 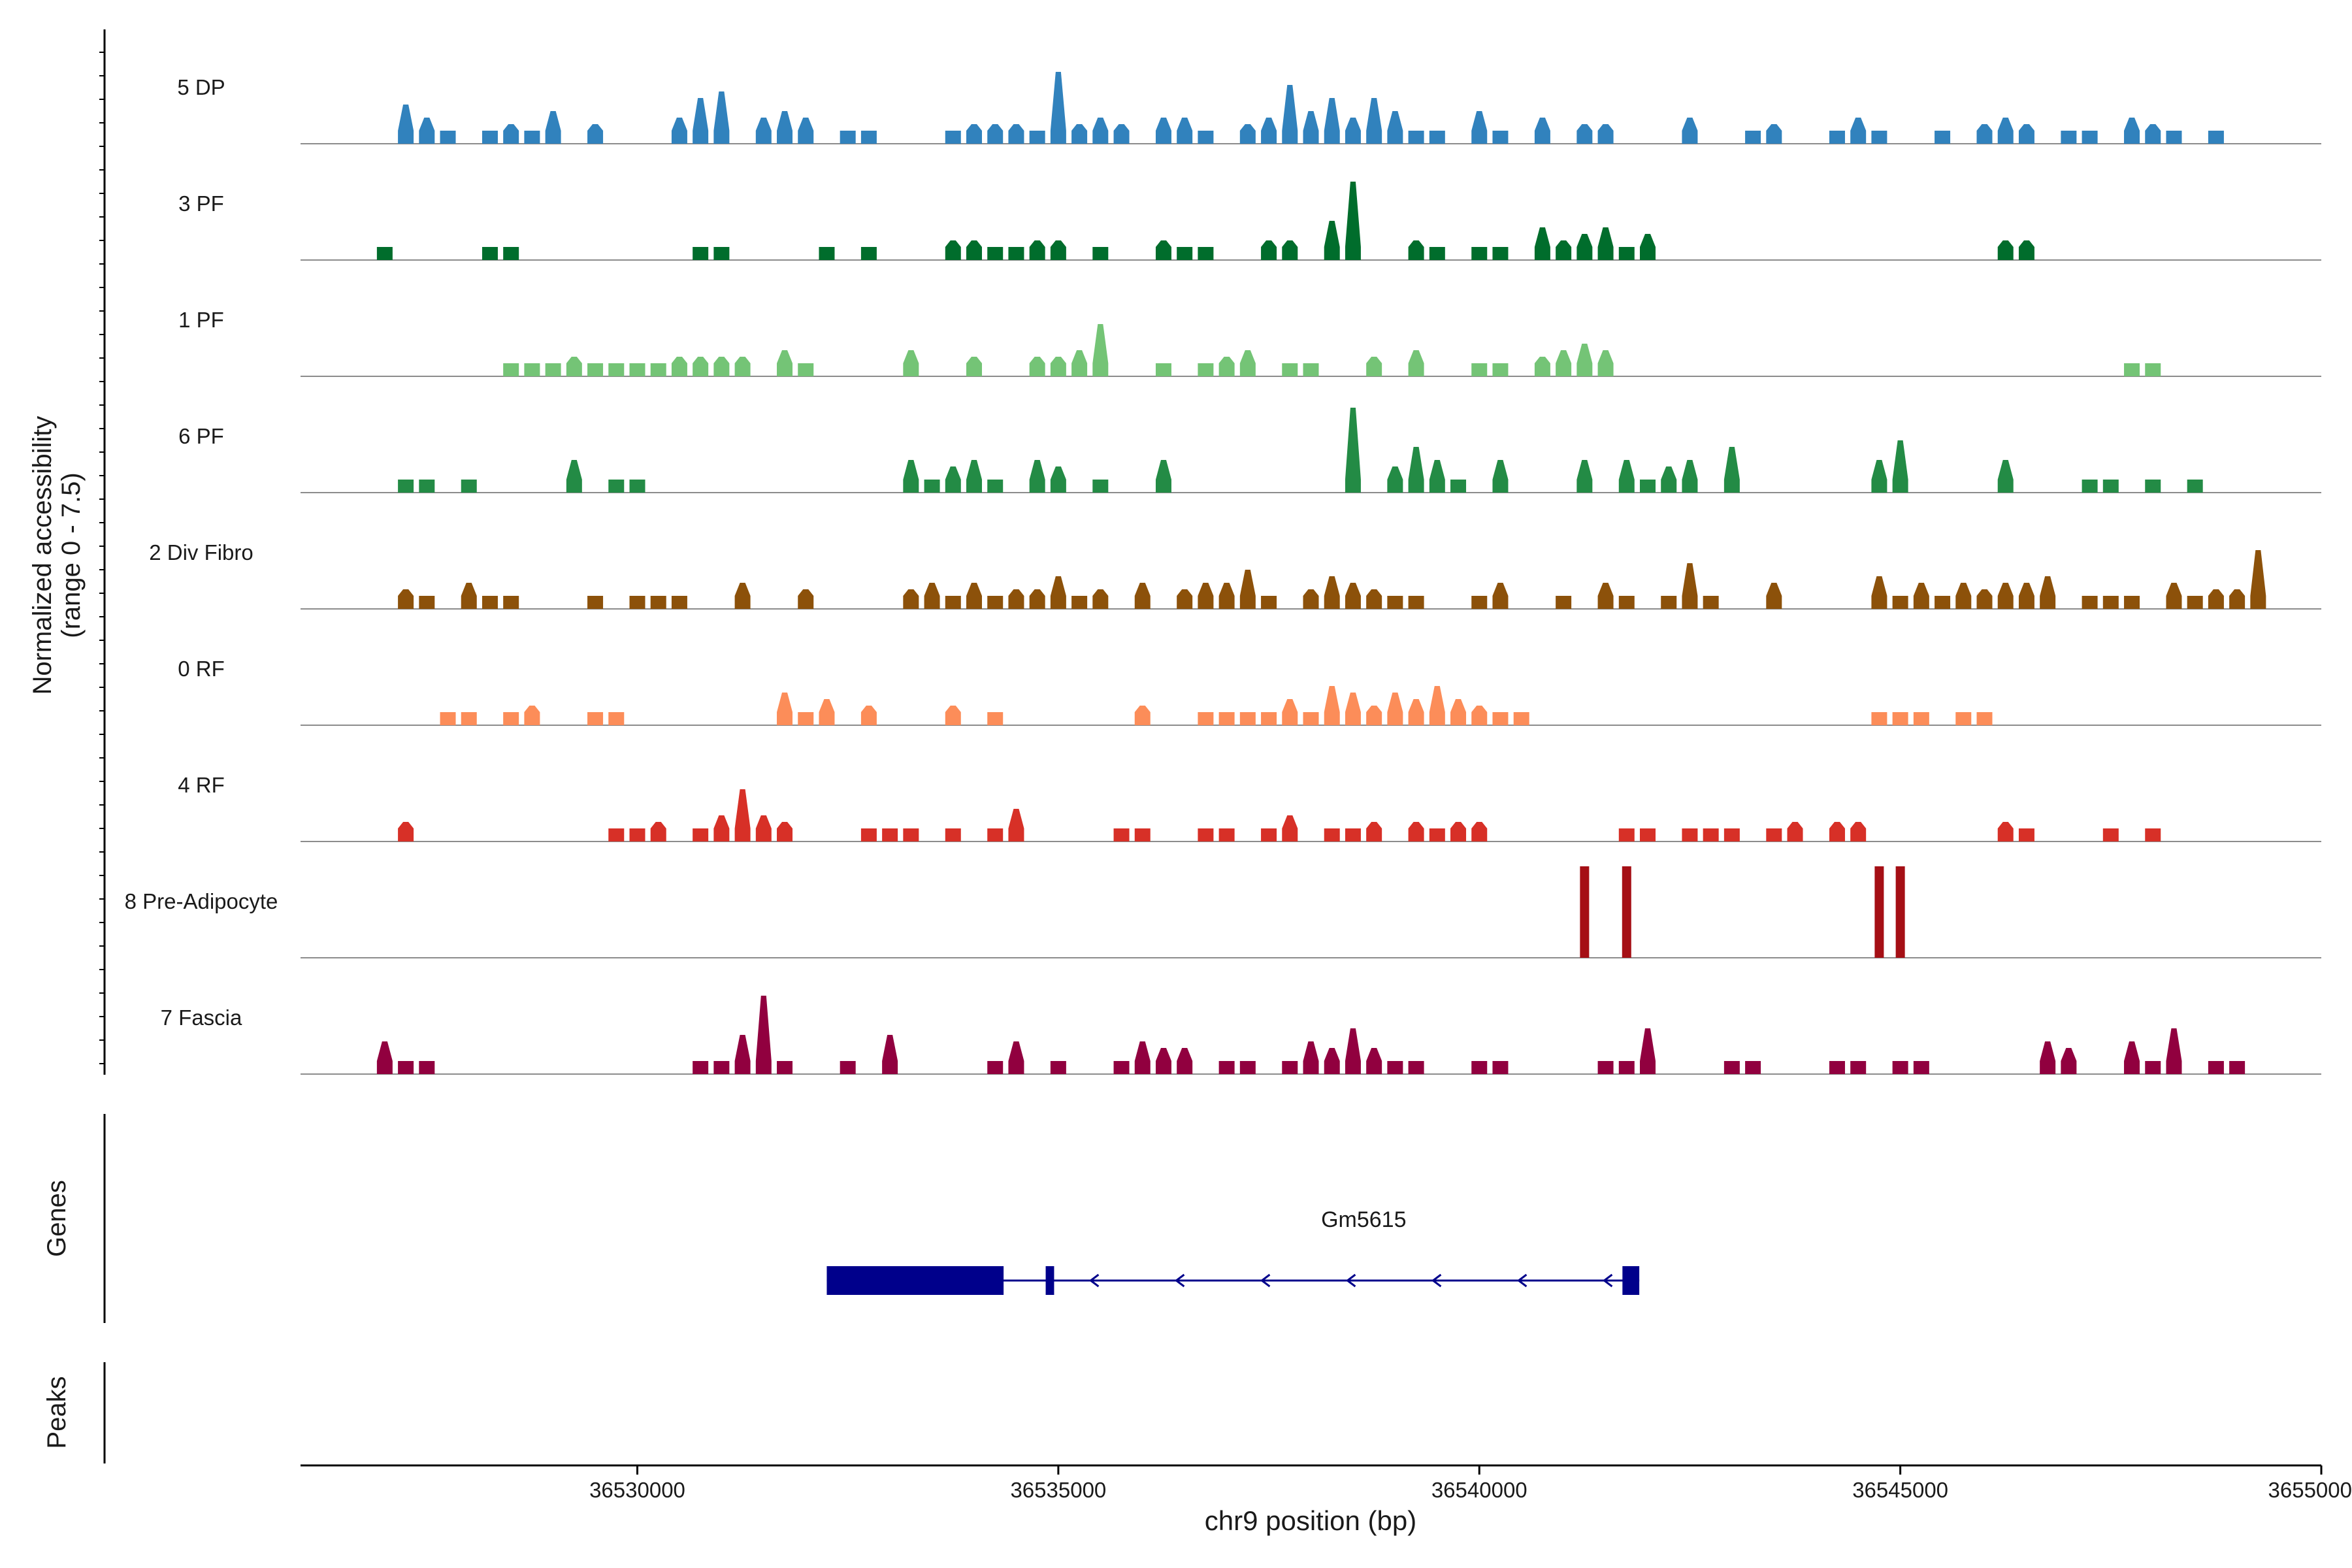 I want to click on genes-panel-label: Genes, so click(x=56, y=1218).